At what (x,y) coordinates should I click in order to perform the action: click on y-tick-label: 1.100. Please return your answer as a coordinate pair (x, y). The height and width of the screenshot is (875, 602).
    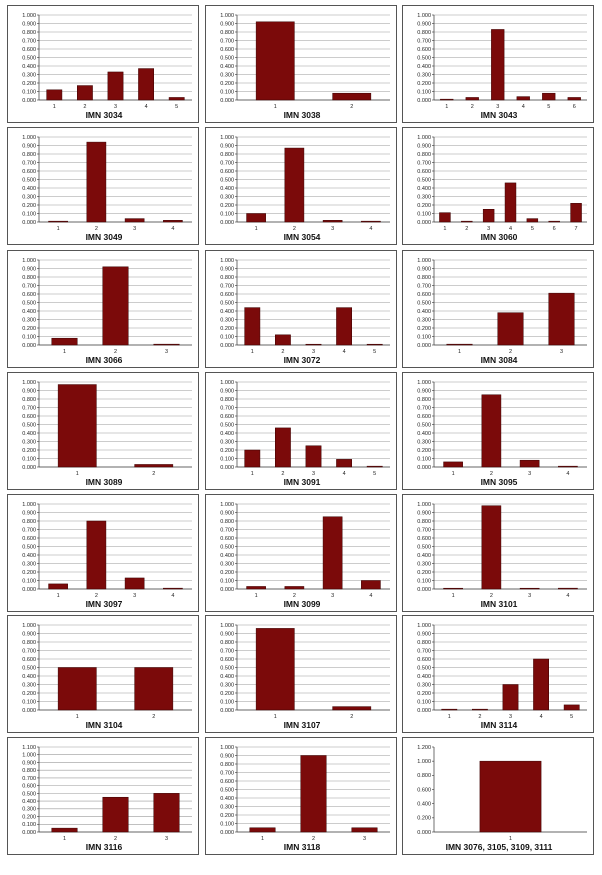
    Looking at the image, I should click on (29, 748).